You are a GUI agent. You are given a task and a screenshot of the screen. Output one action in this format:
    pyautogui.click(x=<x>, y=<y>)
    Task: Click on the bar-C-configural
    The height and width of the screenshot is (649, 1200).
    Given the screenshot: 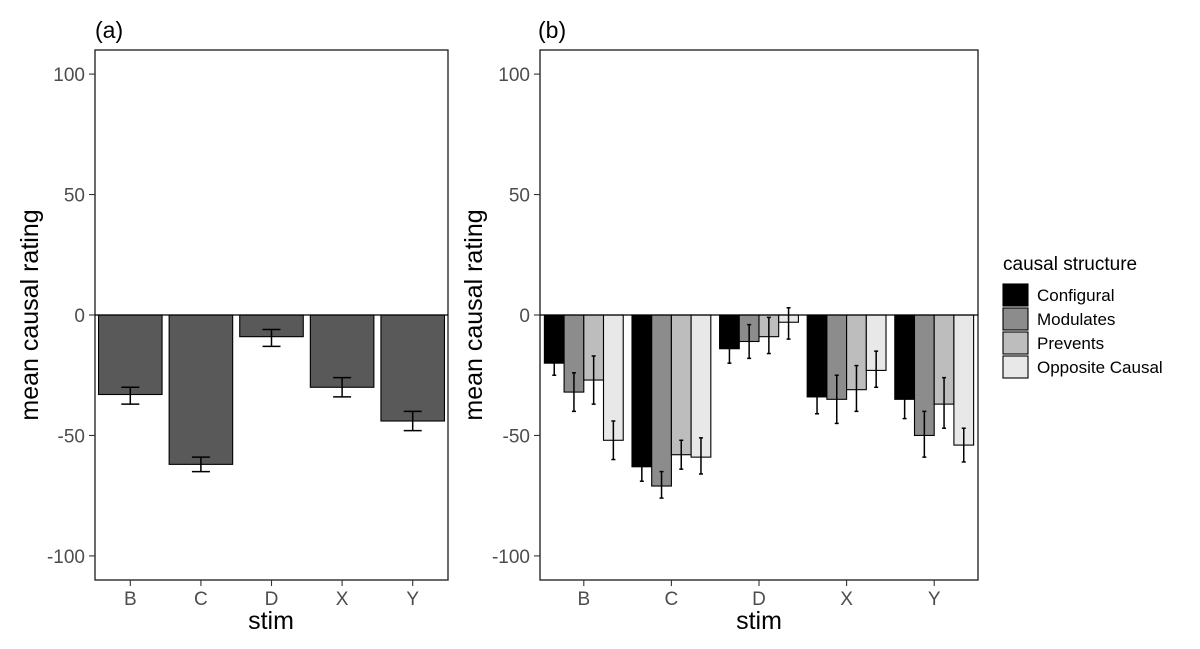 What is the action you would take?
    pyautogui.click(x=642, y=391)
    